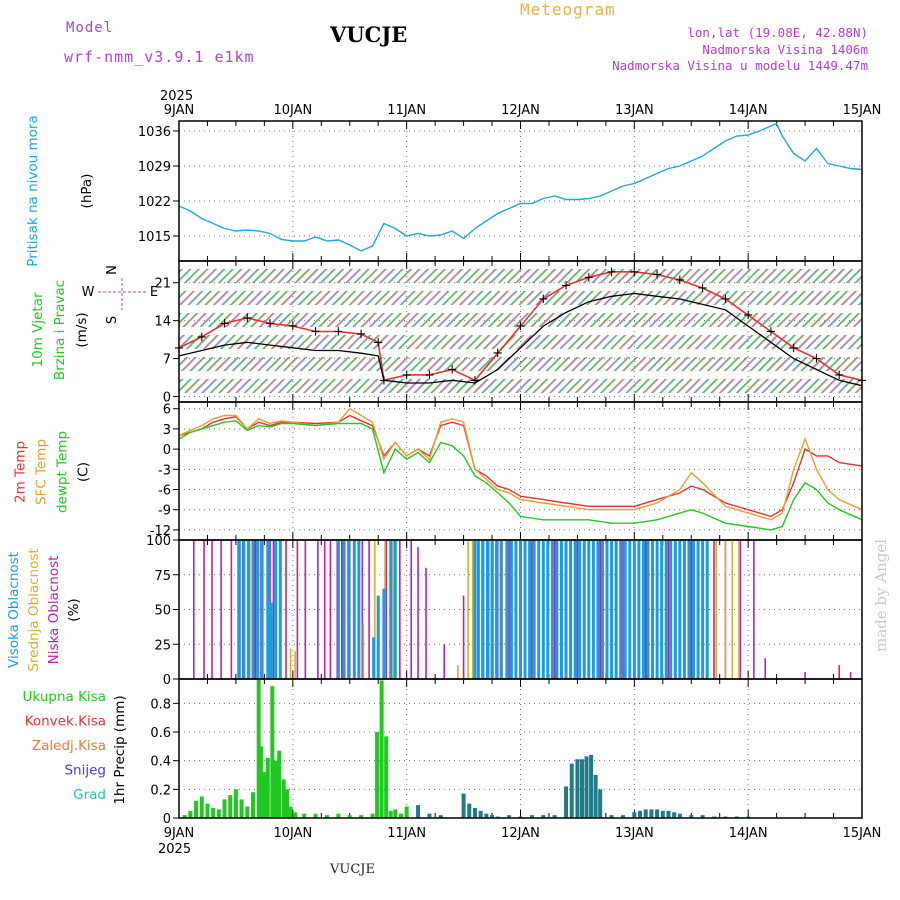 This screenshot has height=900, width=900. I want to click on y-tick-label-cloud: 25, so click(162, 645).